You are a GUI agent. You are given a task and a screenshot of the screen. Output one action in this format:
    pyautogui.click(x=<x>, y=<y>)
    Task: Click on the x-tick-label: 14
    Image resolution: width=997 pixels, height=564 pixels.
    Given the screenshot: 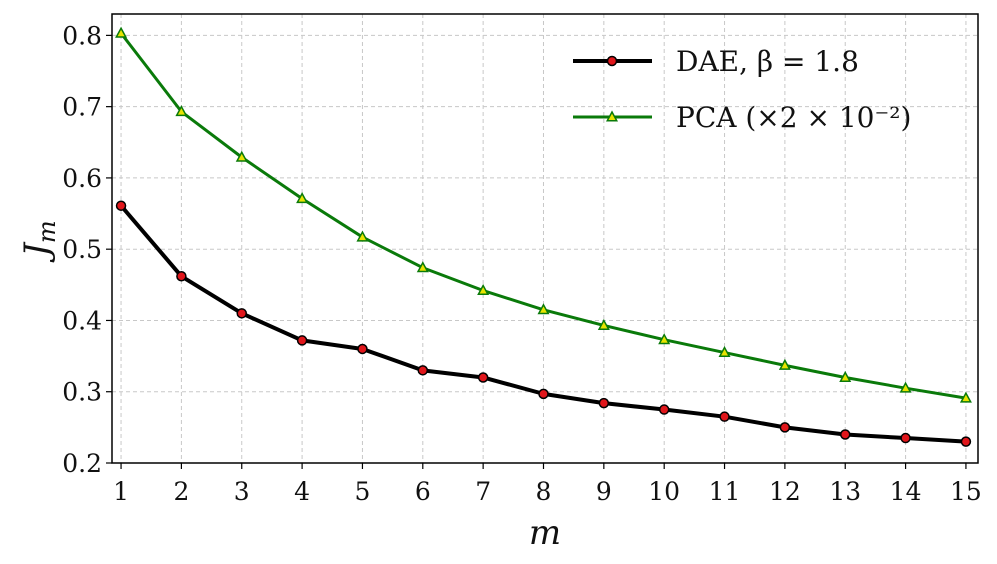 What is the action you would take?
    pyautogui.click(x=906, y=491)
    